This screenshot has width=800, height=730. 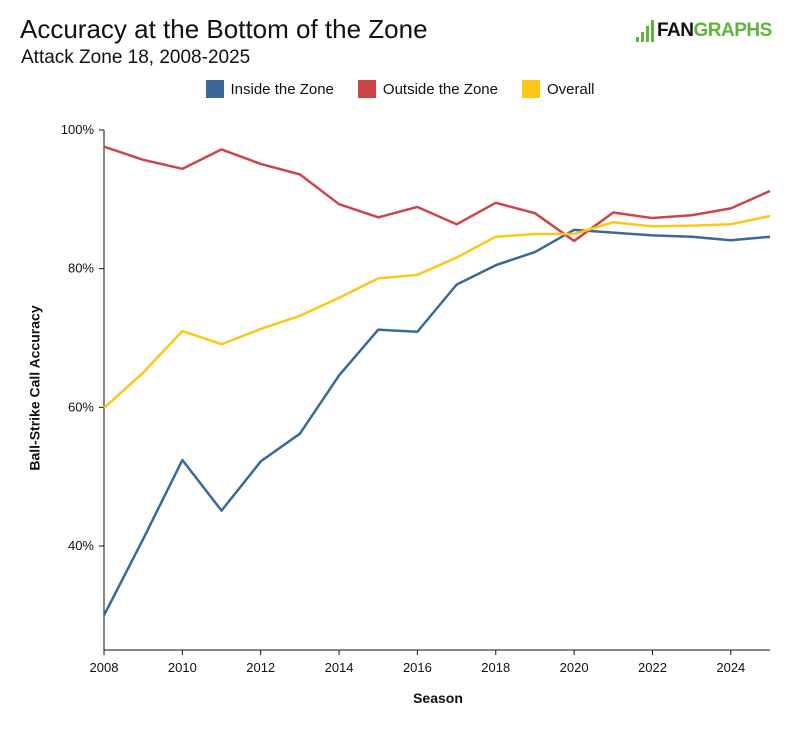 I want to click on legend-item-overall: Overall, so click(x=558, y=89).